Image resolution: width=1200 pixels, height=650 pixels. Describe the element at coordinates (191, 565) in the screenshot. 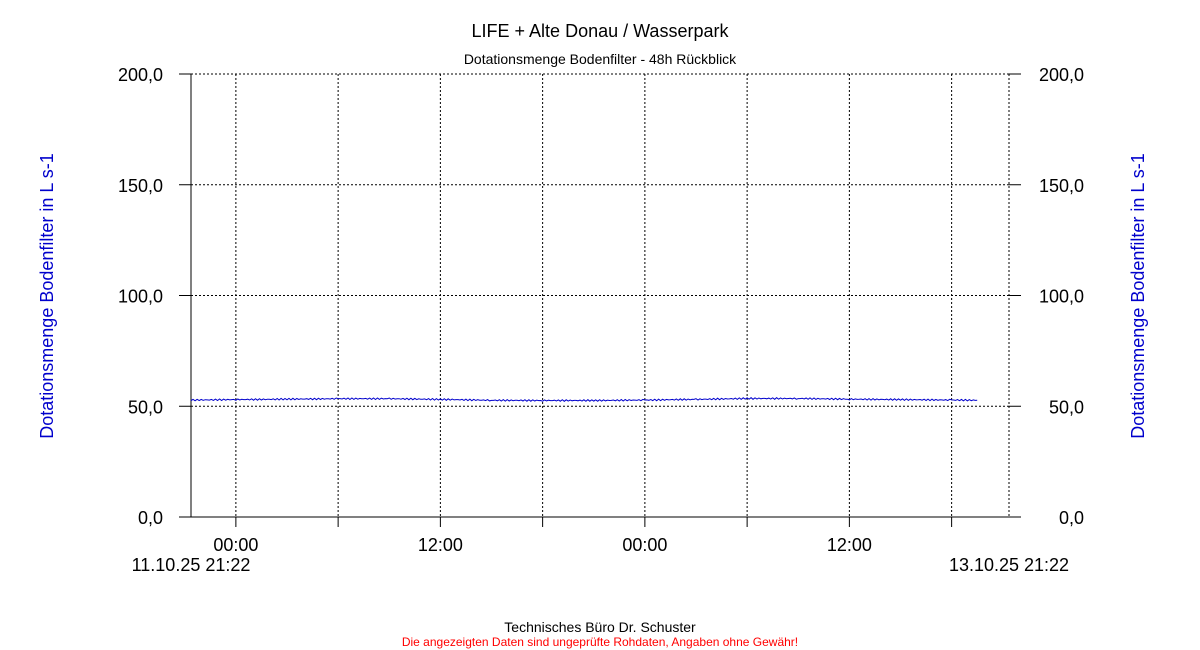

I see `x-start-label: 11.10.25 21:22` at that location.